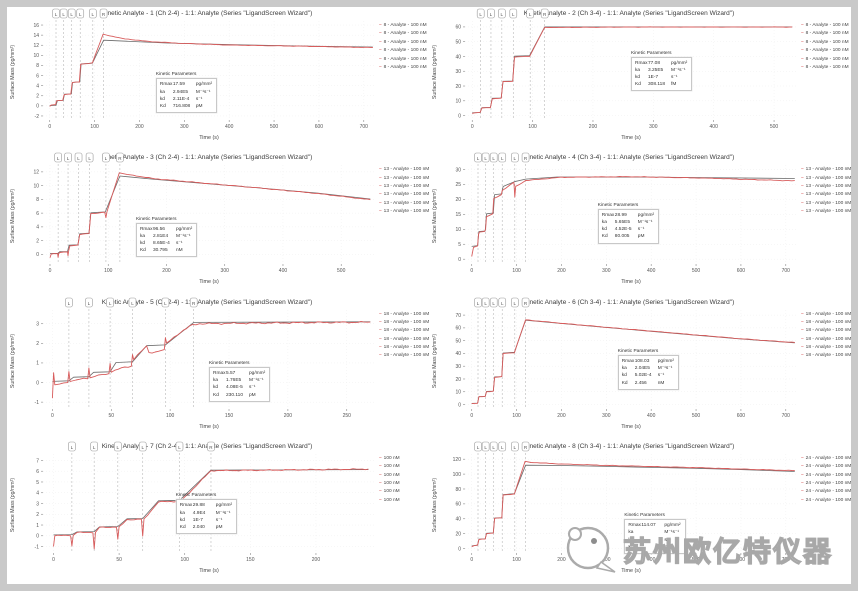  What do you see at coordinates (223, 513) in the screenshot?
I see `param-unit: M⁻¹s⁻¹` at bounding box center [223, 513].